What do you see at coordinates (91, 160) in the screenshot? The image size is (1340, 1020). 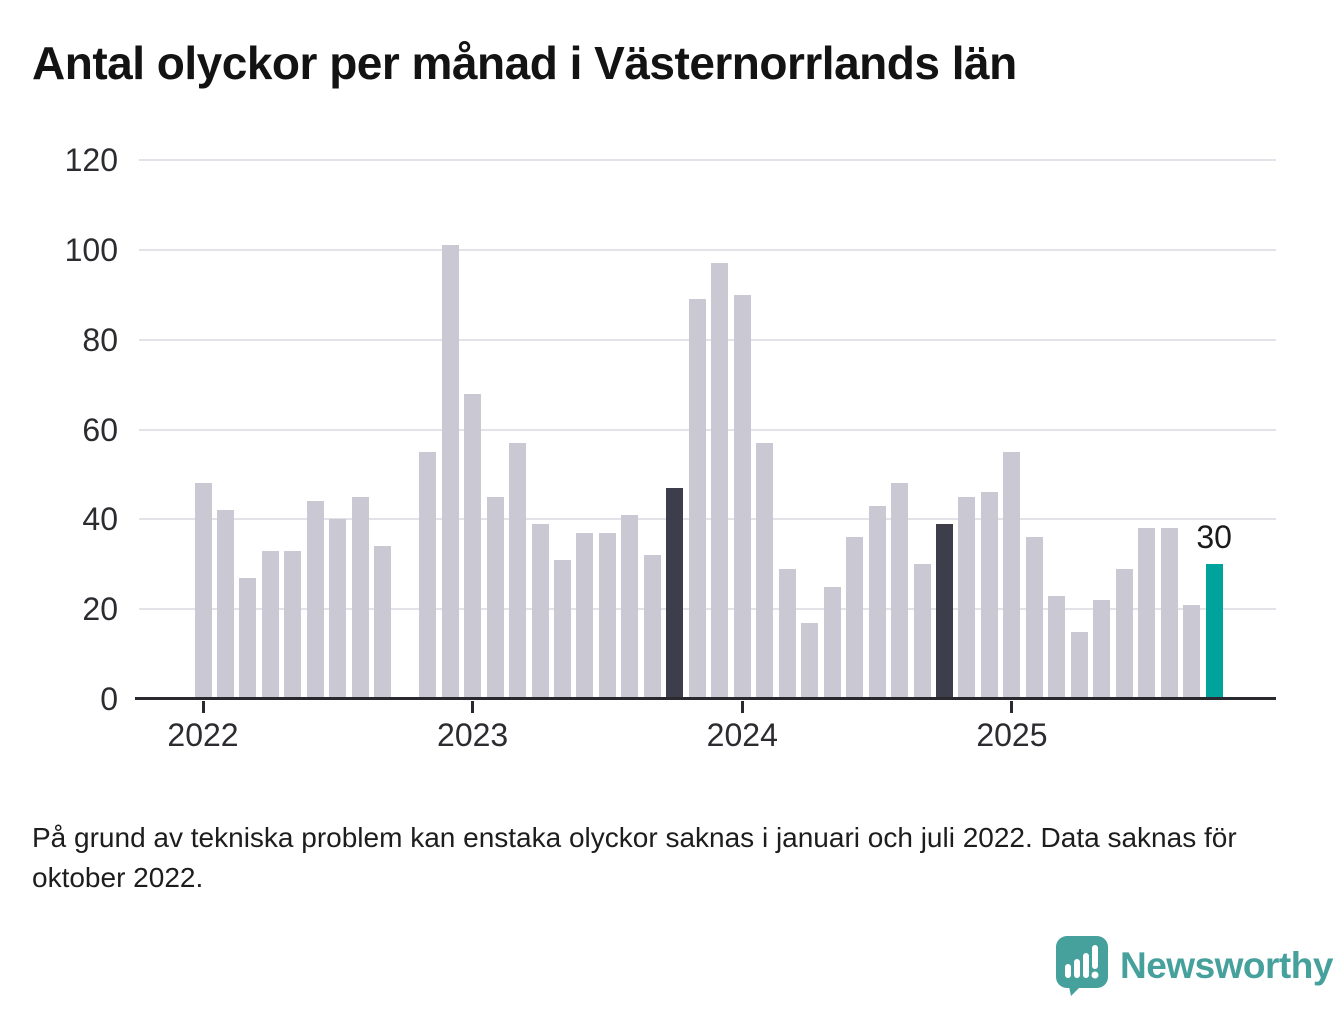 I see `y-axis-label: 120` at bounding box center [91, 160].